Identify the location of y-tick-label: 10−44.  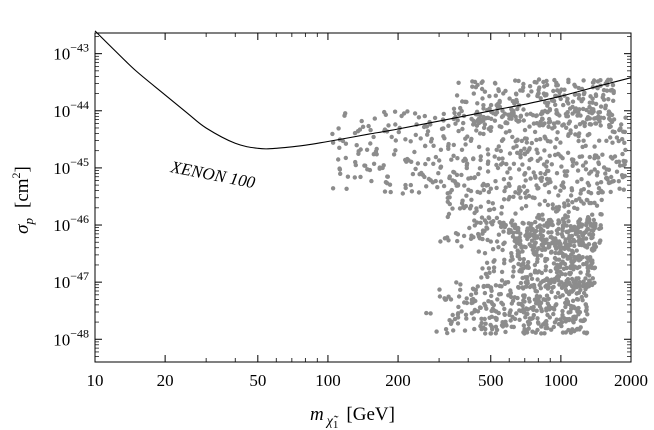
(71, 109).